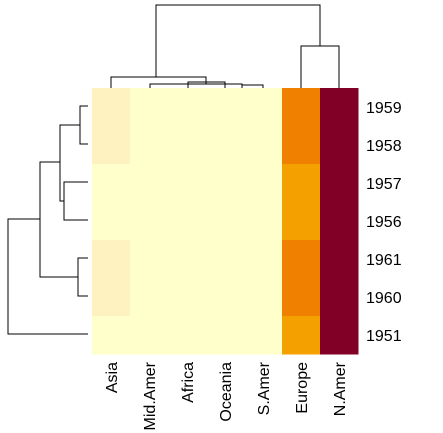  I want to click on column-dendrogram, so click(225, 46).